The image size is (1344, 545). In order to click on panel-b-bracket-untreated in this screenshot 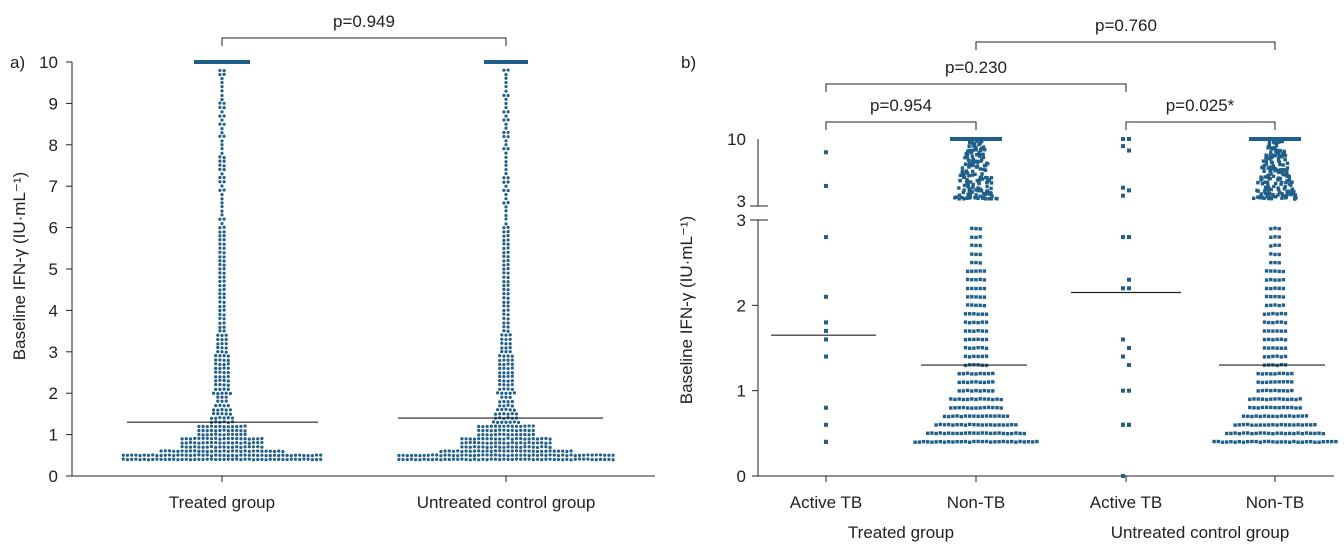, I will do `click(1200, 125)`.